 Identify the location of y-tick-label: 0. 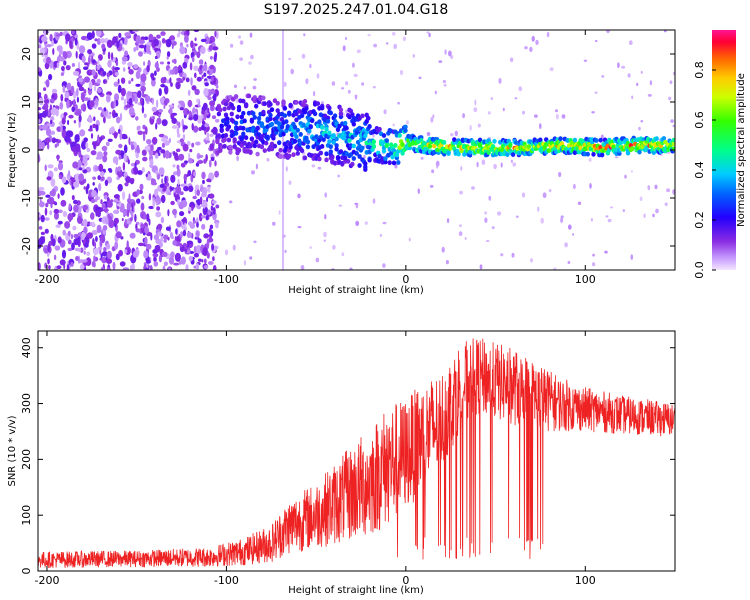
(26, 571).